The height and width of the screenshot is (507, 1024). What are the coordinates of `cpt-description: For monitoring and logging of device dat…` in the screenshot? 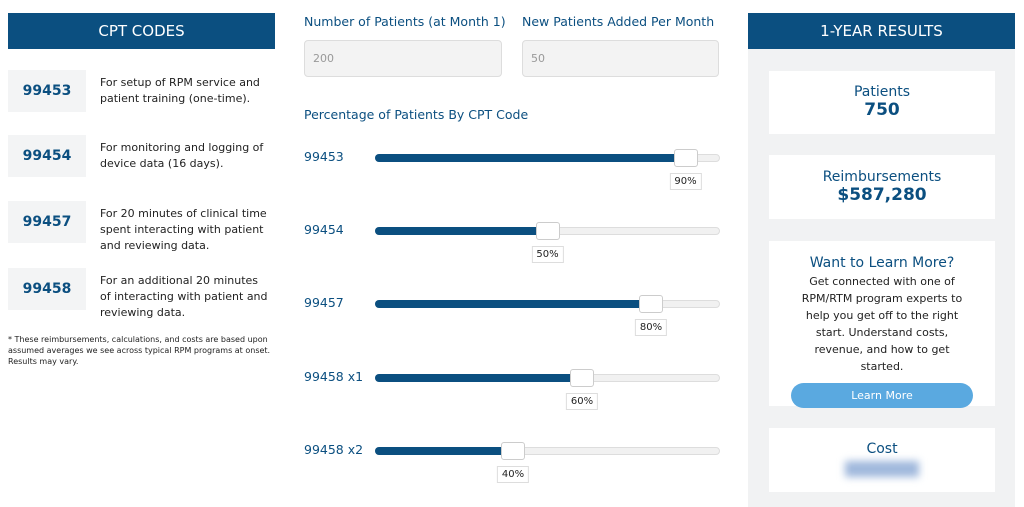 It's located at (182, 155).